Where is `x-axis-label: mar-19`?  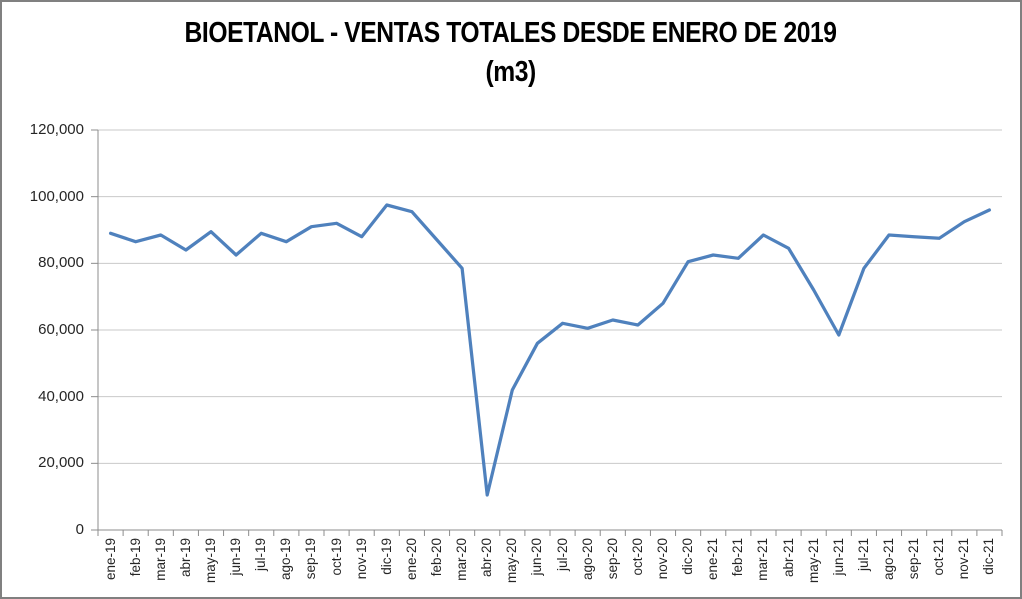 x-axis-label: mar-19 is located at coordinates (160, 559).